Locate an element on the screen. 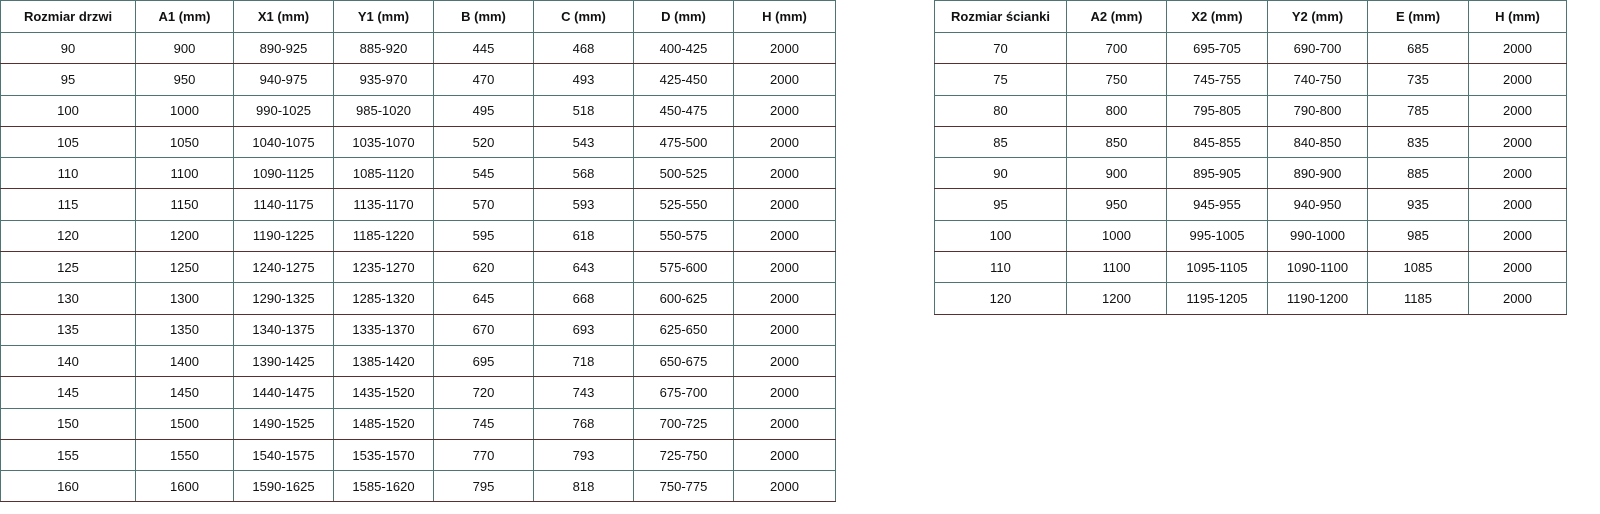  table-cell: 1600 is located at coordinates (184, 486).